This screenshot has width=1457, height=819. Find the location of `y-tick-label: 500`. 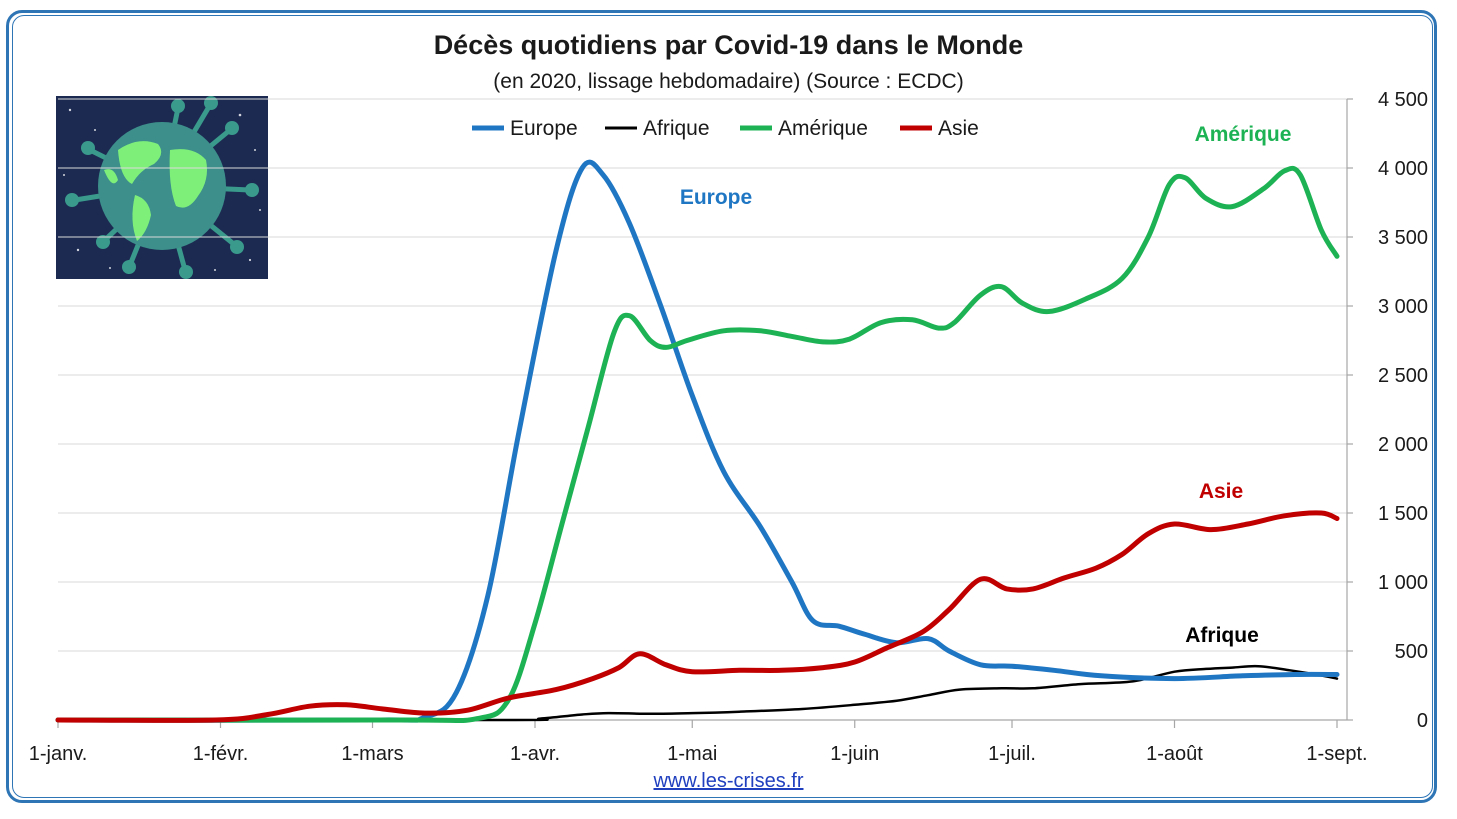

y-tick-label: 500 is located at coordinates (1411, 652).